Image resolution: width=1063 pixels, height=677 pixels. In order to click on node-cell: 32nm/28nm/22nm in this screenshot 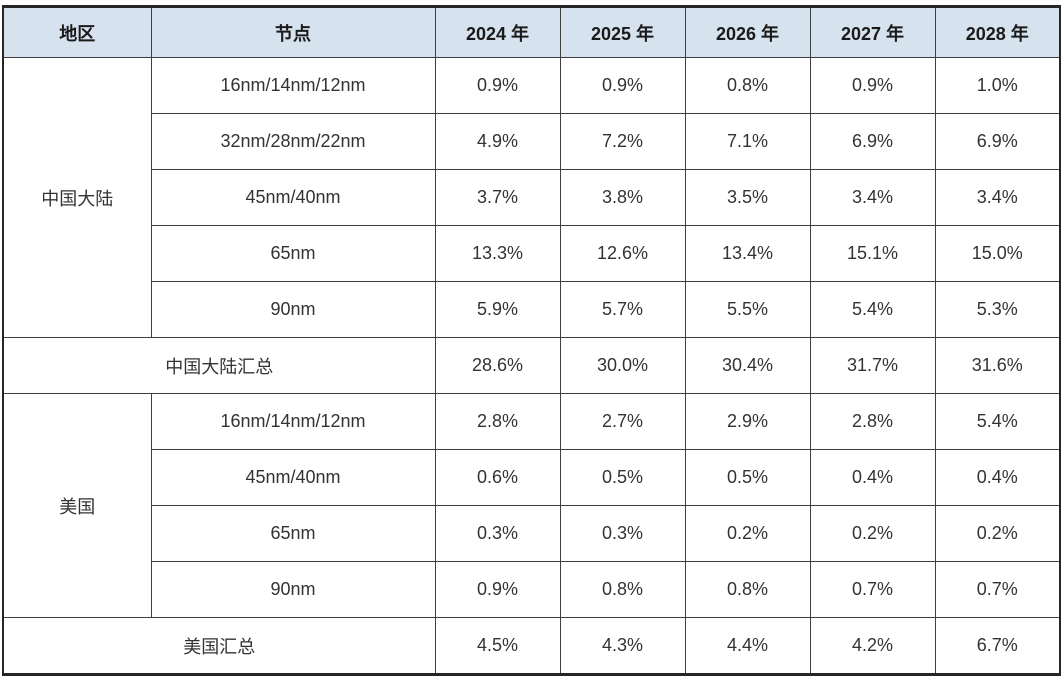, I will do `click(293, 141)`.